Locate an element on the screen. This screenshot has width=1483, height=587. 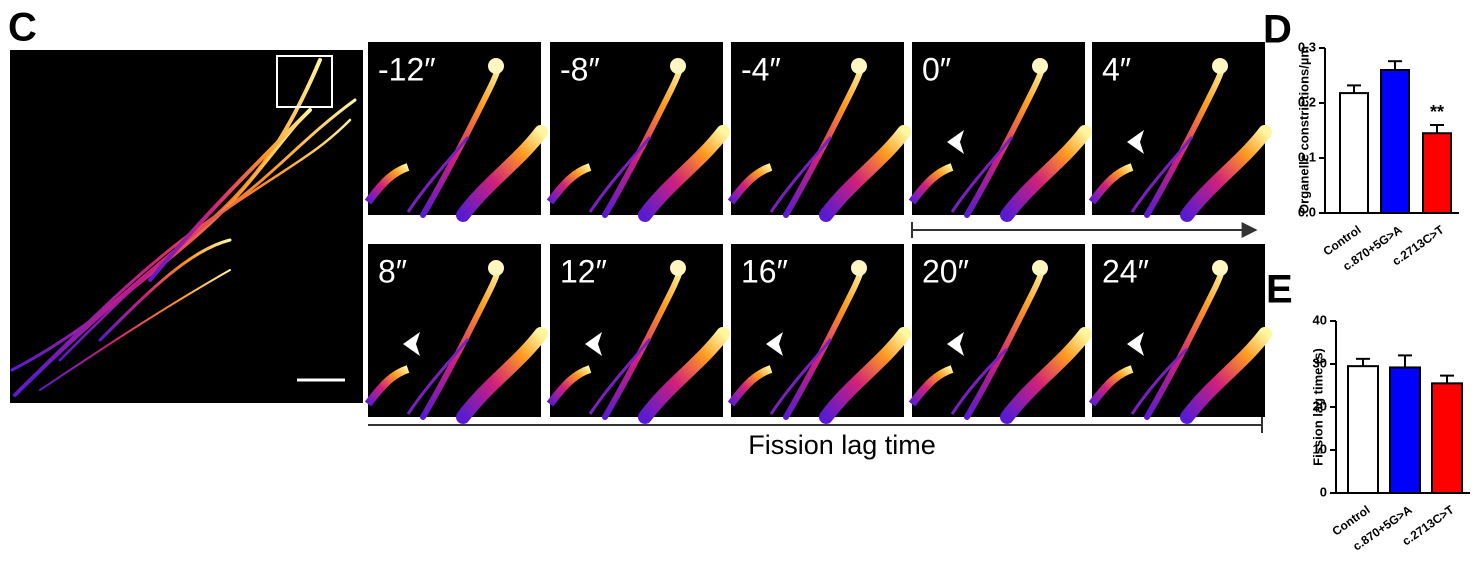
time-label: 16″ is located at coordinates (764, 271).